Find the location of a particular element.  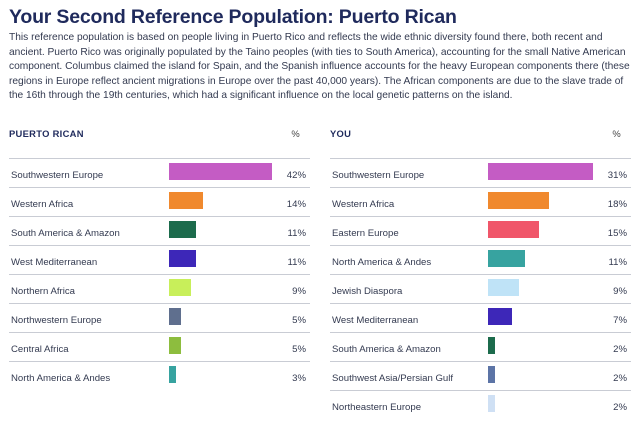

region-label: Northeastern Europe is located at coordinates (377, 407).